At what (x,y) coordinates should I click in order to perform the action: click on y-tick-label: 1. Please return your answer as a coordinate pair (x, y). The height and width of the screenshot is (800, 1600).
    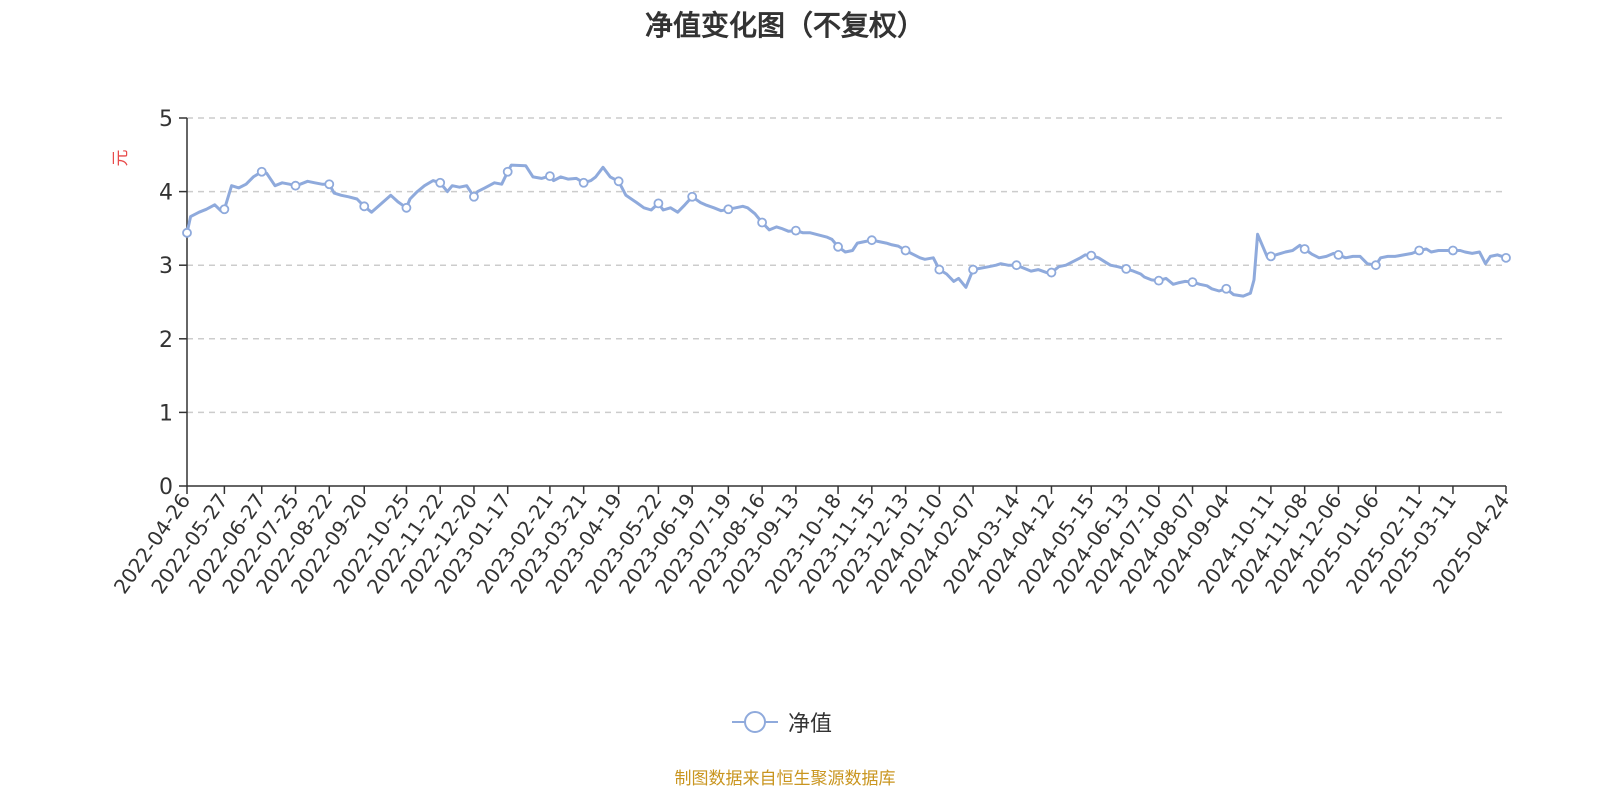
    Looking at the image, I should click on (166, 413).